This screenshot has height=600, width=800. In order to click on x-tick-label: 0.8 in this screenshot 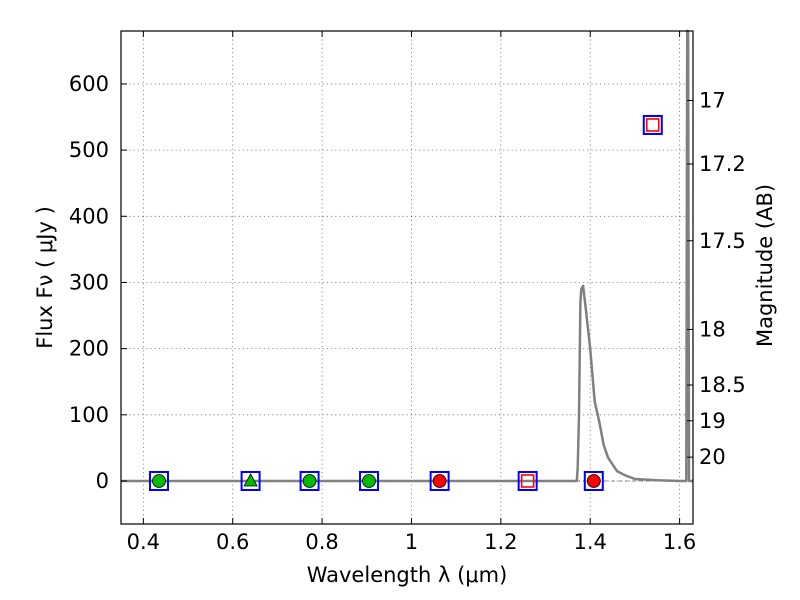, I will do `click(321, 542)`.